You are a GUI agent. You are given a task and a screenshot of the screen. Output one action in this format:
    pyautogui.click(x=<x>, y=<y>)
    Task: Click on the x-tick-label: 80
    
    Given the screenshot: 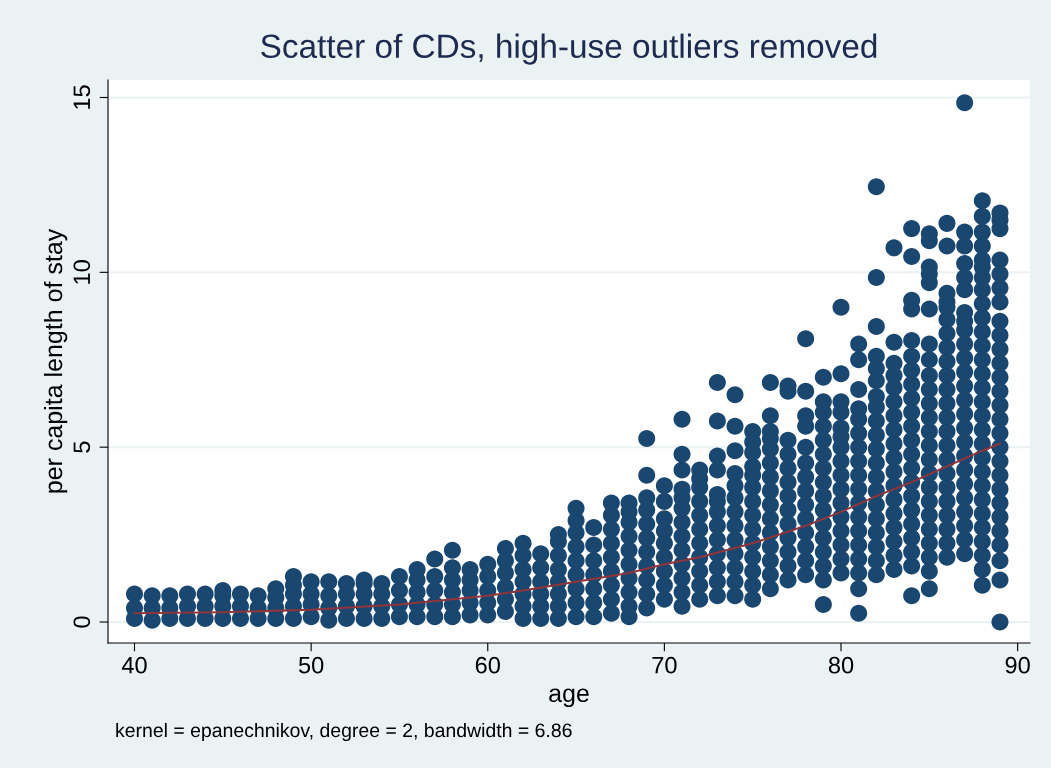 What is the action you would take?
    pyautogui.click(x=841, y=665)
    